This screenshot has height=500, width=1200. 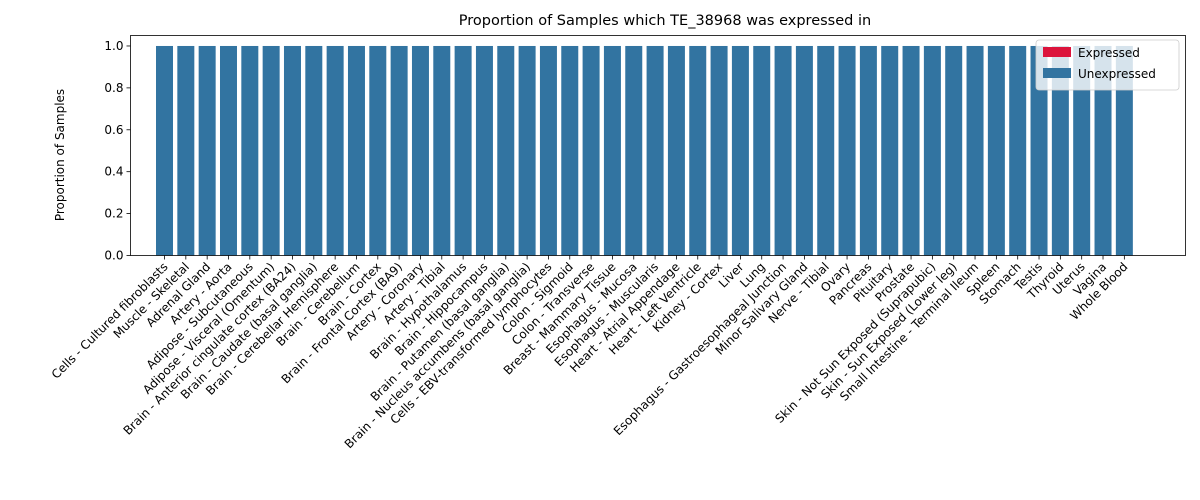 What do you see at coordinates (113, 88) in the screenshot?
I see `y-tick-label: 0.8` at bounding box center [113, 88].